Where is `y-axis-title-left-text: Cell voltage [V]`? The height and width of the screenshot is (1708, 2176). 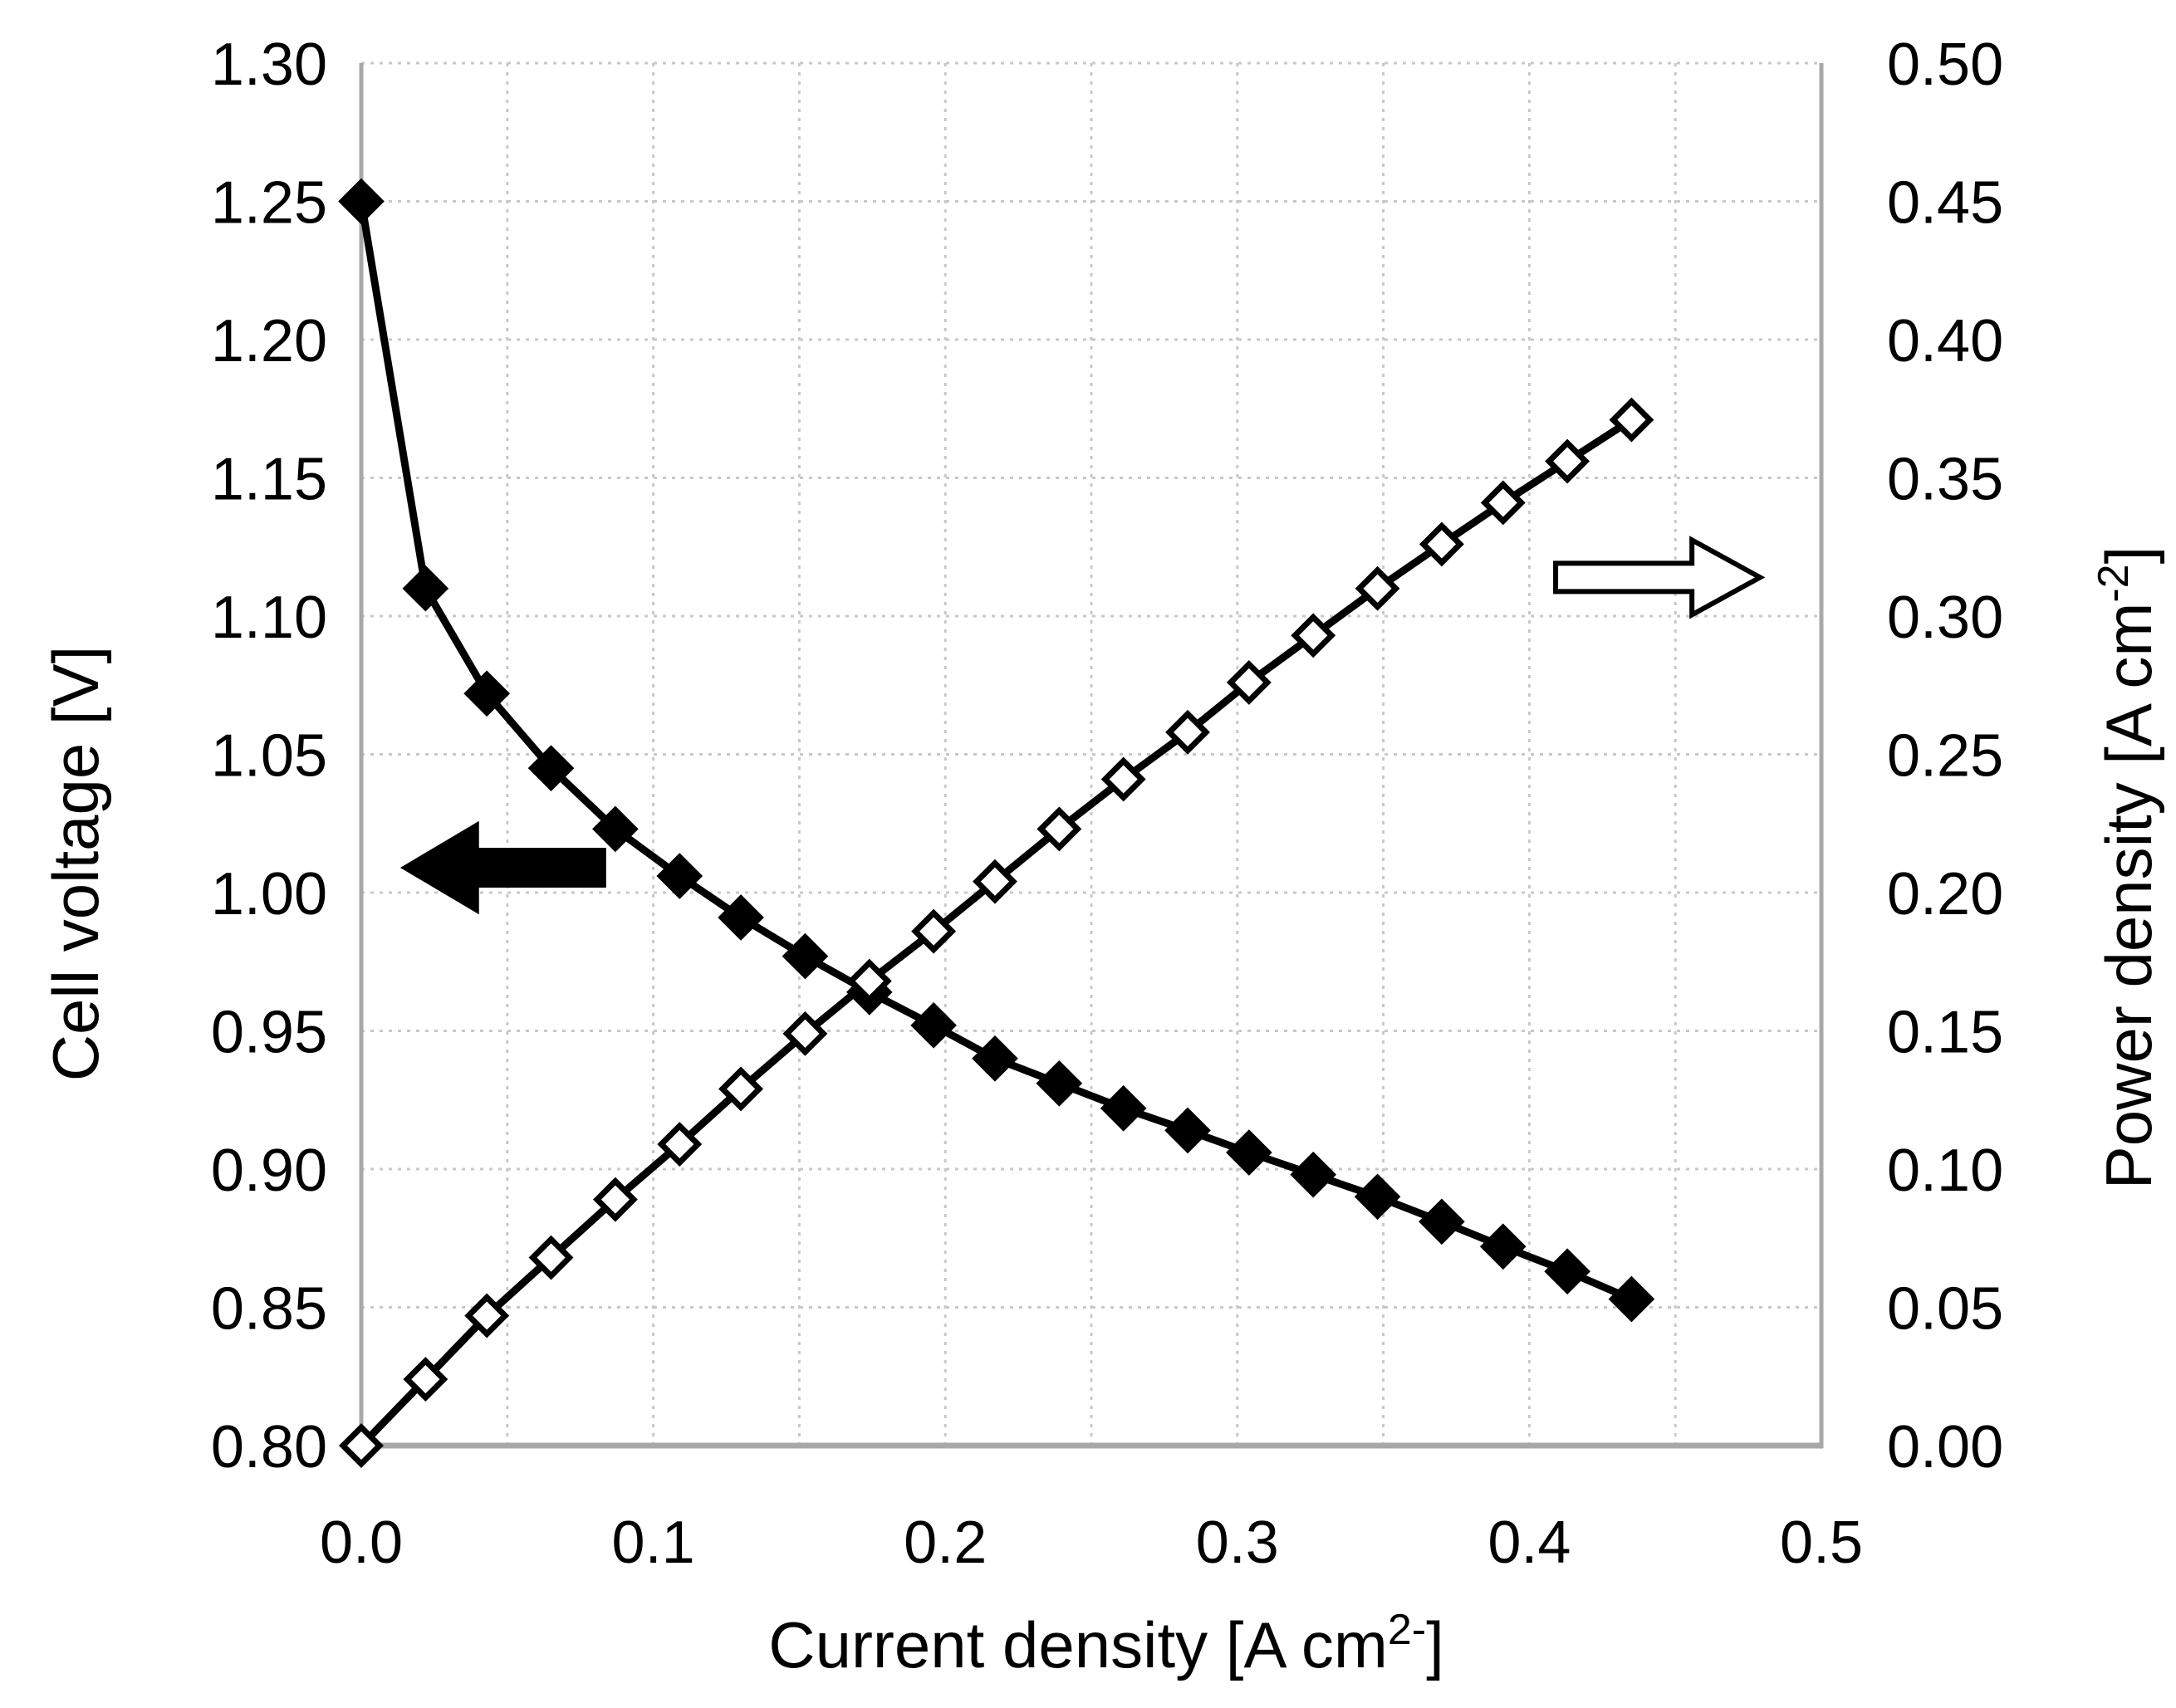 y-axis-title-left-text: Cell voltage [V] is located at coordinates (76, 863).